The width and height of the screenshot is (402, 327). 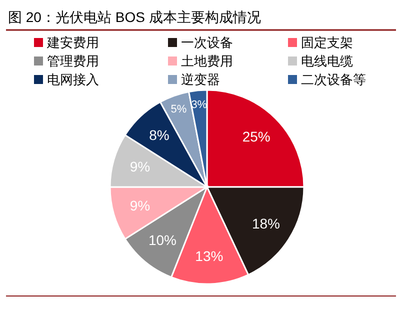 What do you see at coordinates (333, 79) in the screenshot?
I see `legend-label: 二次设备等` at bounding box center [333, 79].